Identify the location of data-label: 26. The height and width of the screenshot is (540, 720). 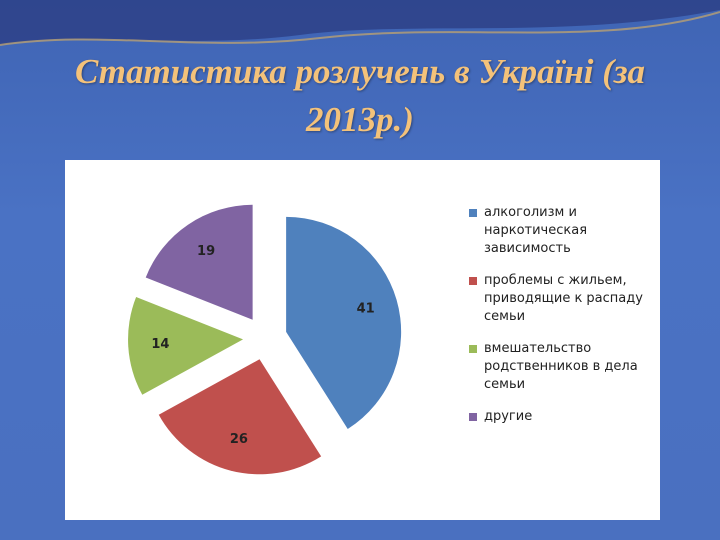
(239, 439).